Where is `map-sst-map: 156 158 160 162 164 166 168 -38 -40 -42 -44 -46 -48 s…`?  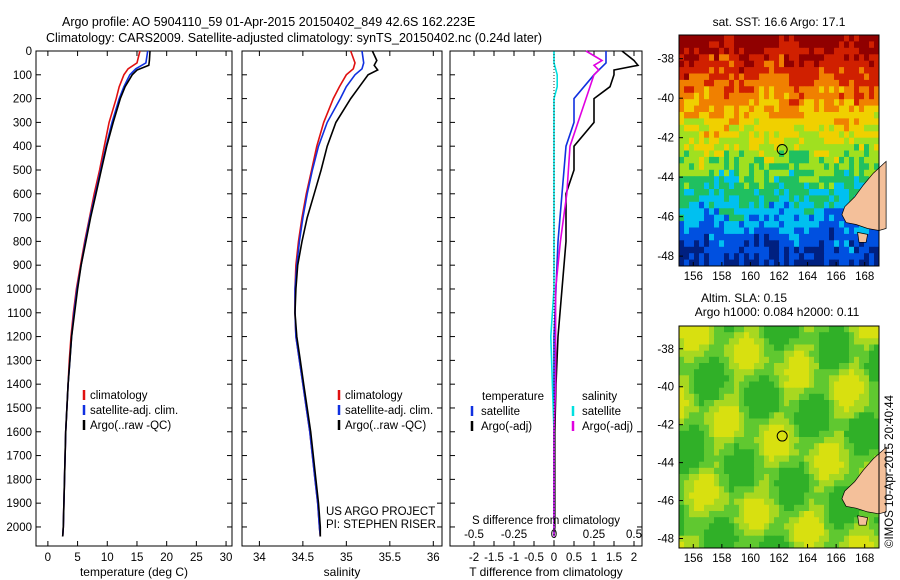
map-sst-map: 156 158 160 162 164 166 168 -38 -40 -42 -44 -46 -48 s… is located at coordinates (772, 149).